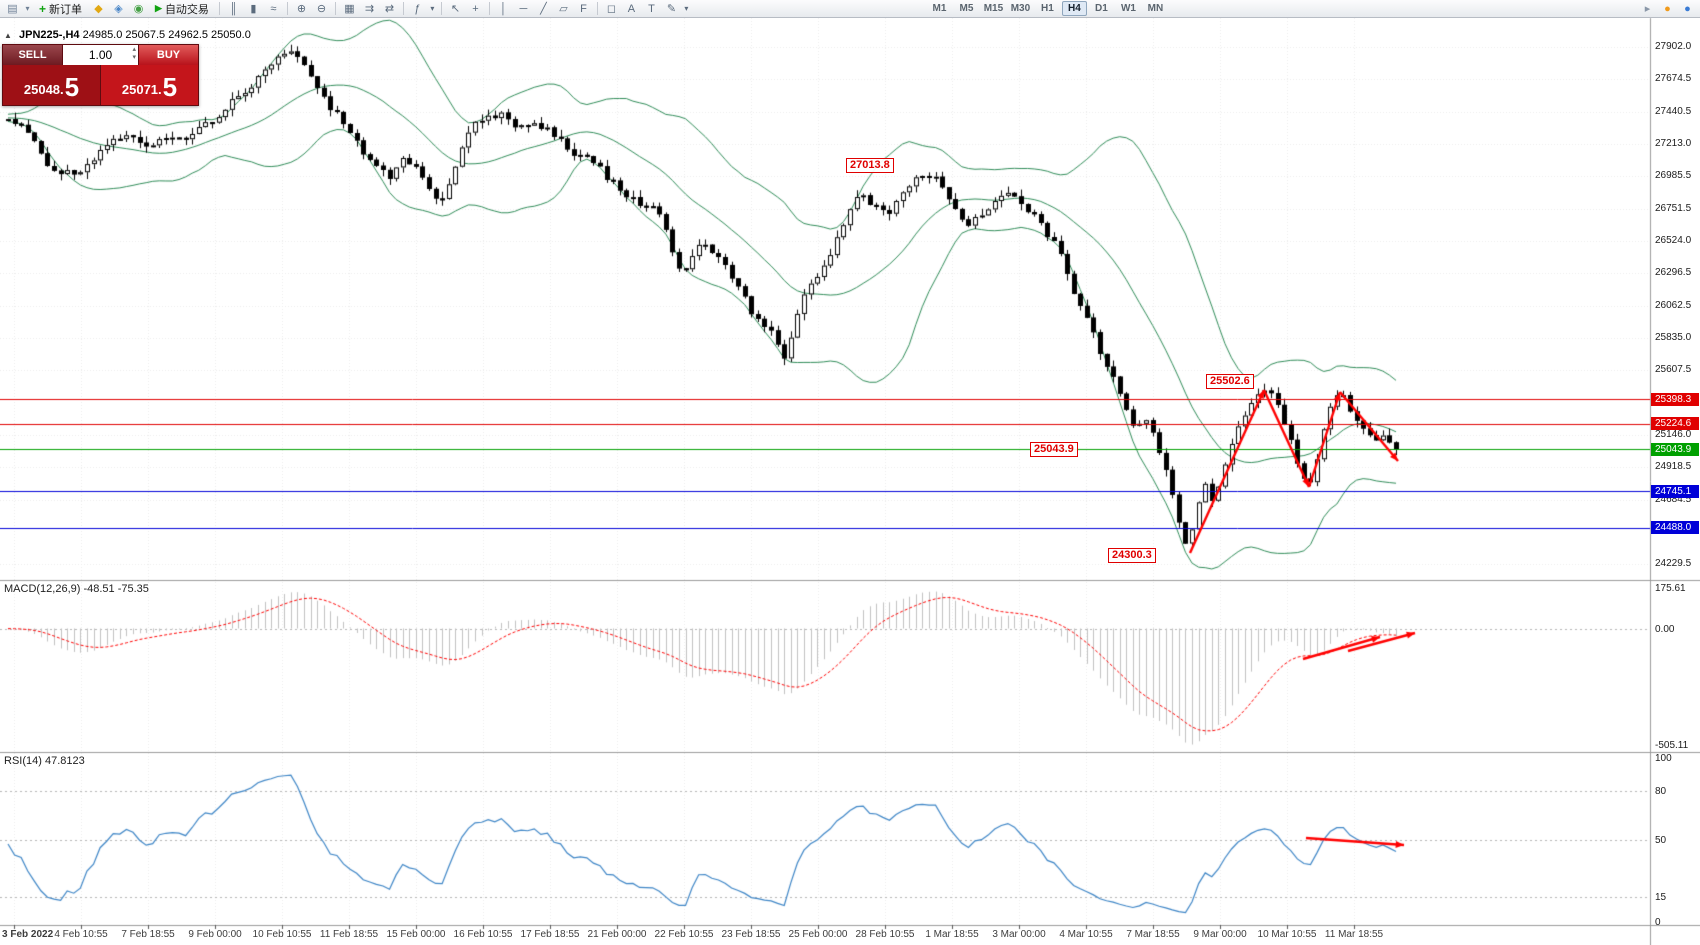 The height and width of the screenshot is (945, 1700). Describe the element at coordinates (81, 934) in the screenshot. I see `time-axis-label: 4 Feb 10:55` at that location.